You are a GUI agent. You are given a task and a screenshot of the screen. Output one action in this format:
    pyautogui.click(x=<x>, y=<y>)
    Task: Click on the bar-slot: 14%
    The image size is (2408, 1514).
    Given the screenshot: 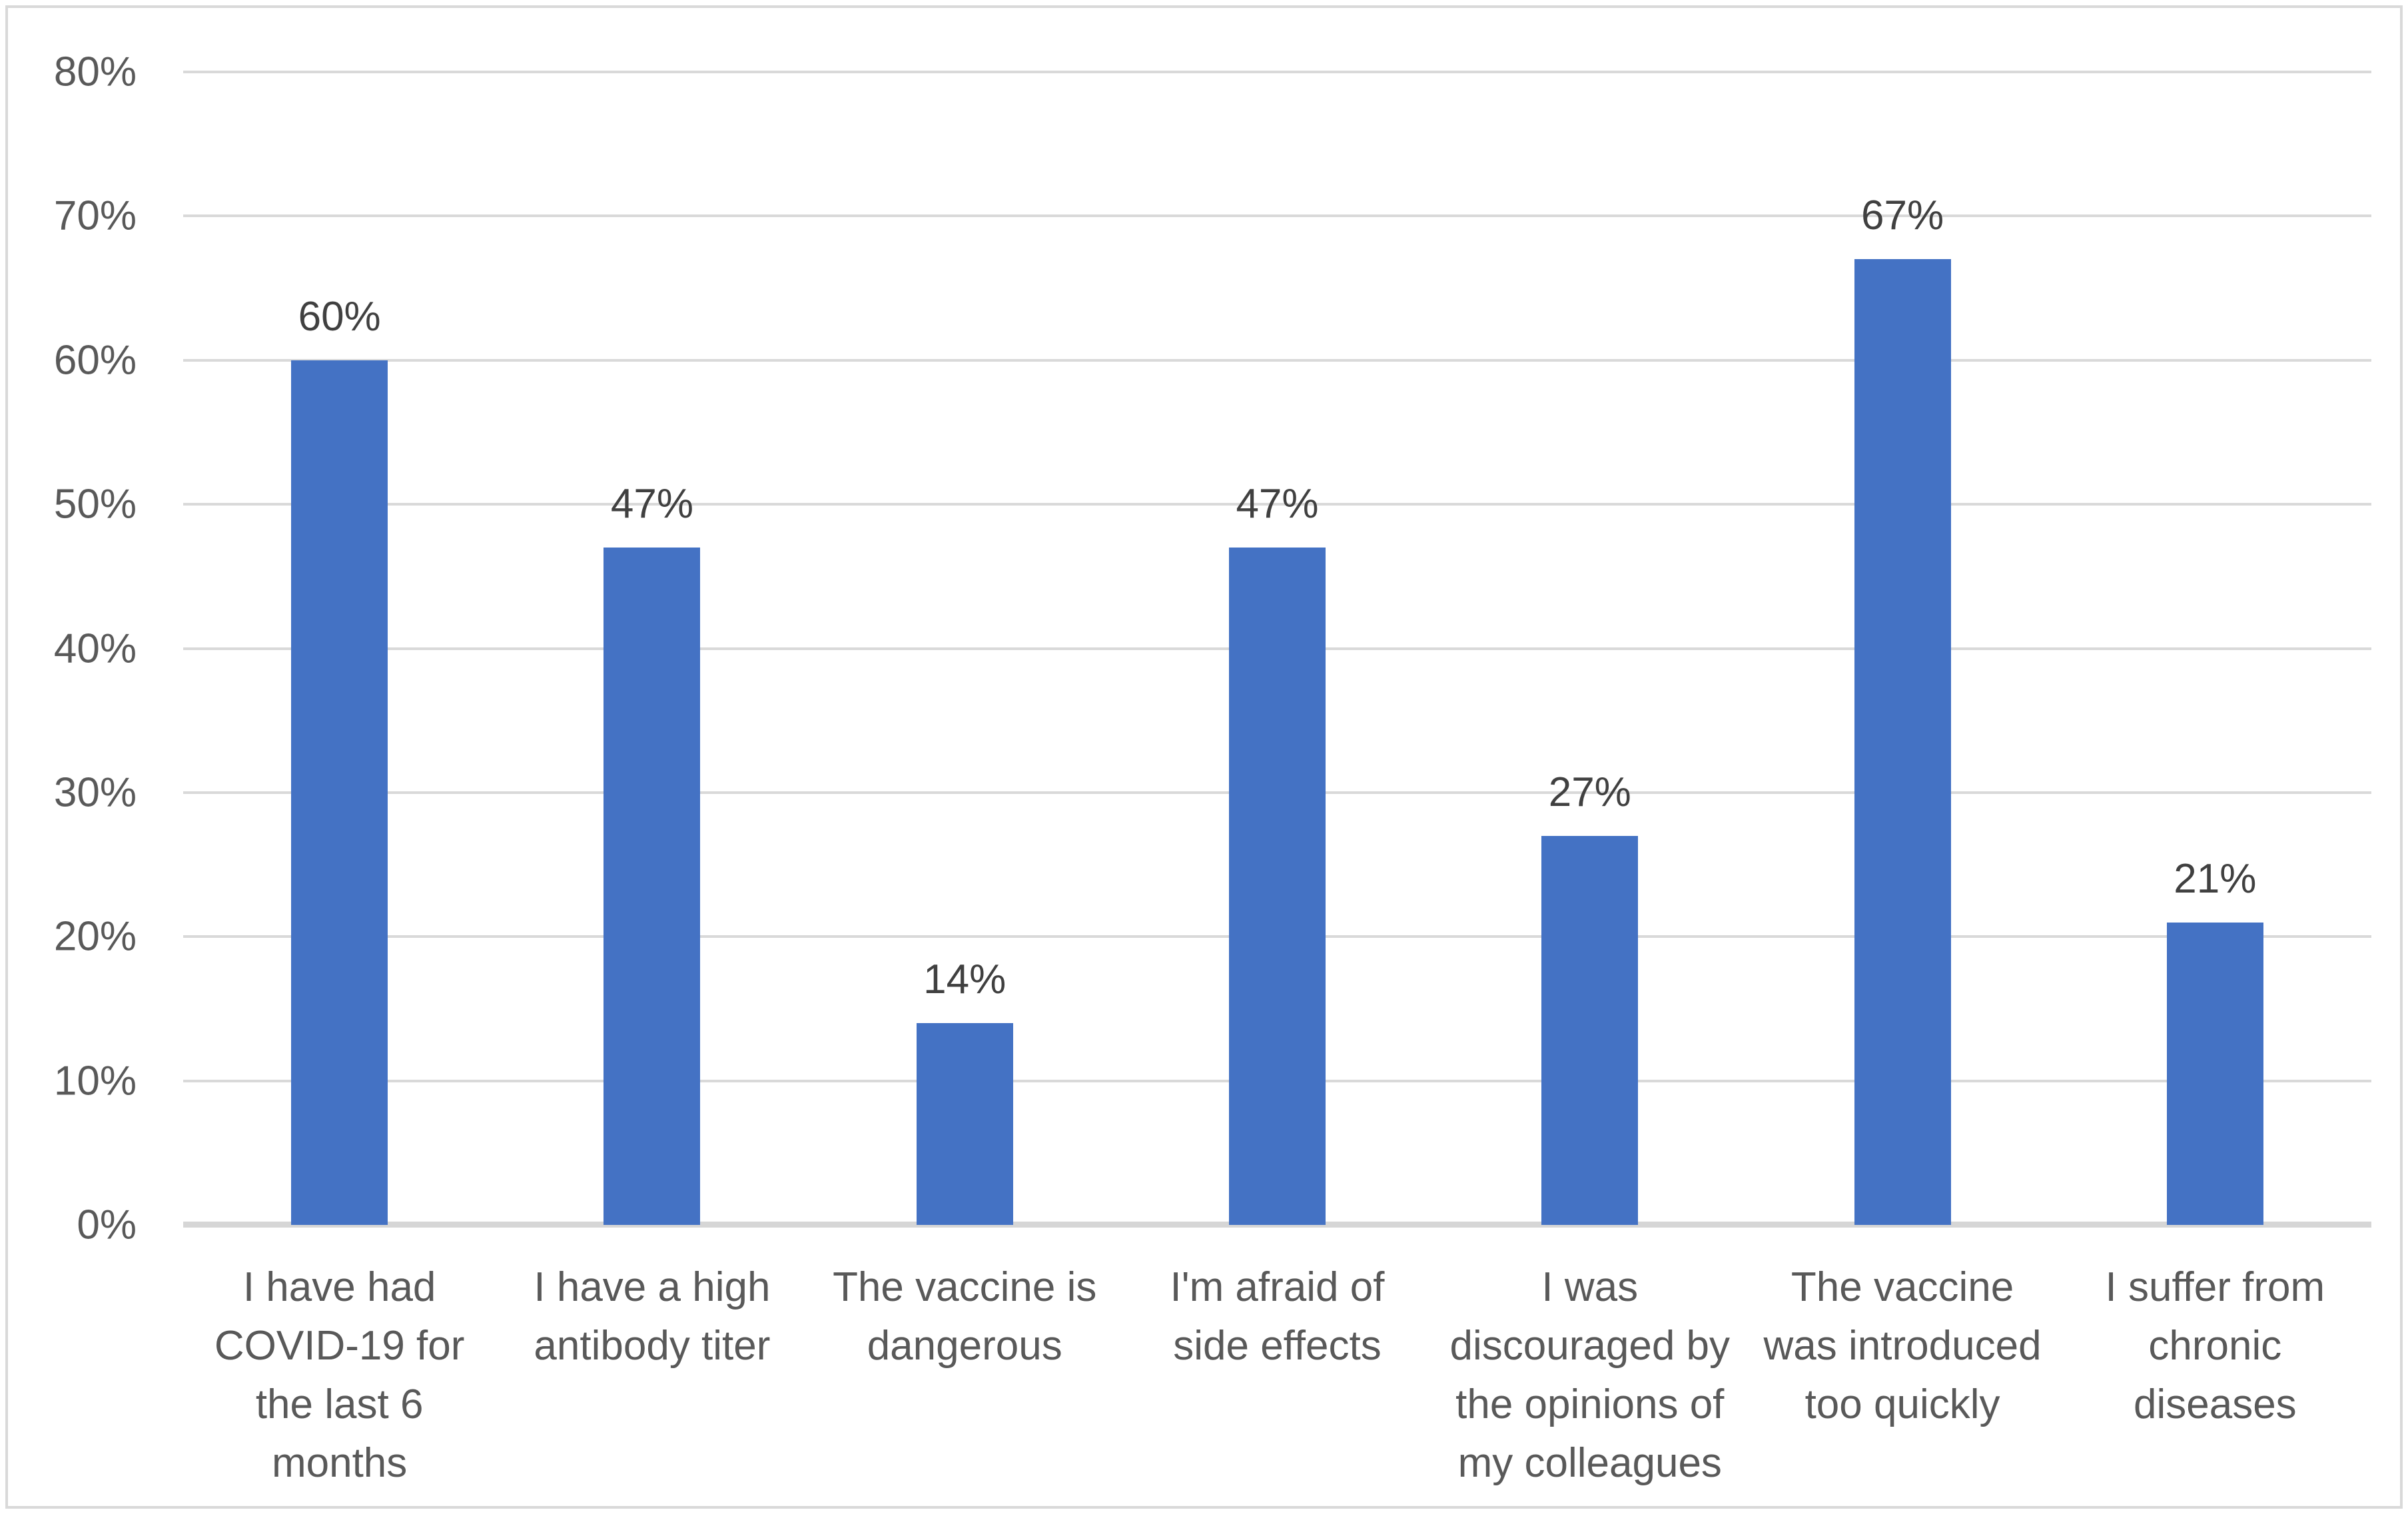 What is the action you would take?
    pyautogui.click(x=965, y=648)
    